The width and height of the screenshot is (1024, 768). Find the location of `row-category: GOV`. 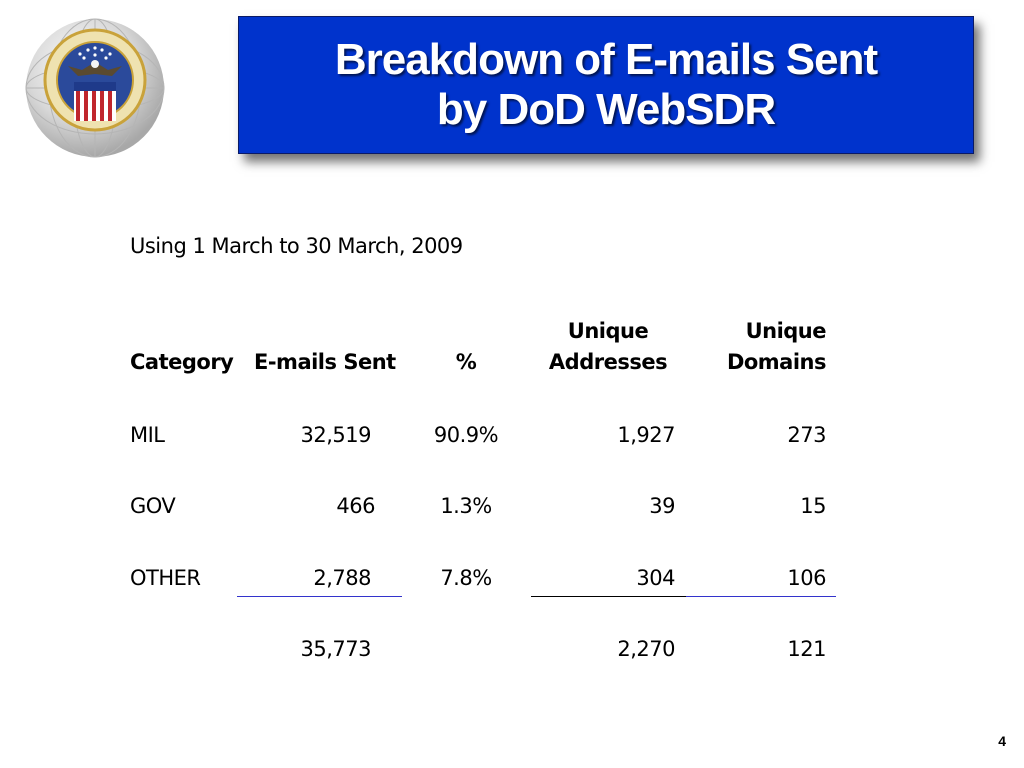

row-category: GOV is located at coordinates (153, 506).